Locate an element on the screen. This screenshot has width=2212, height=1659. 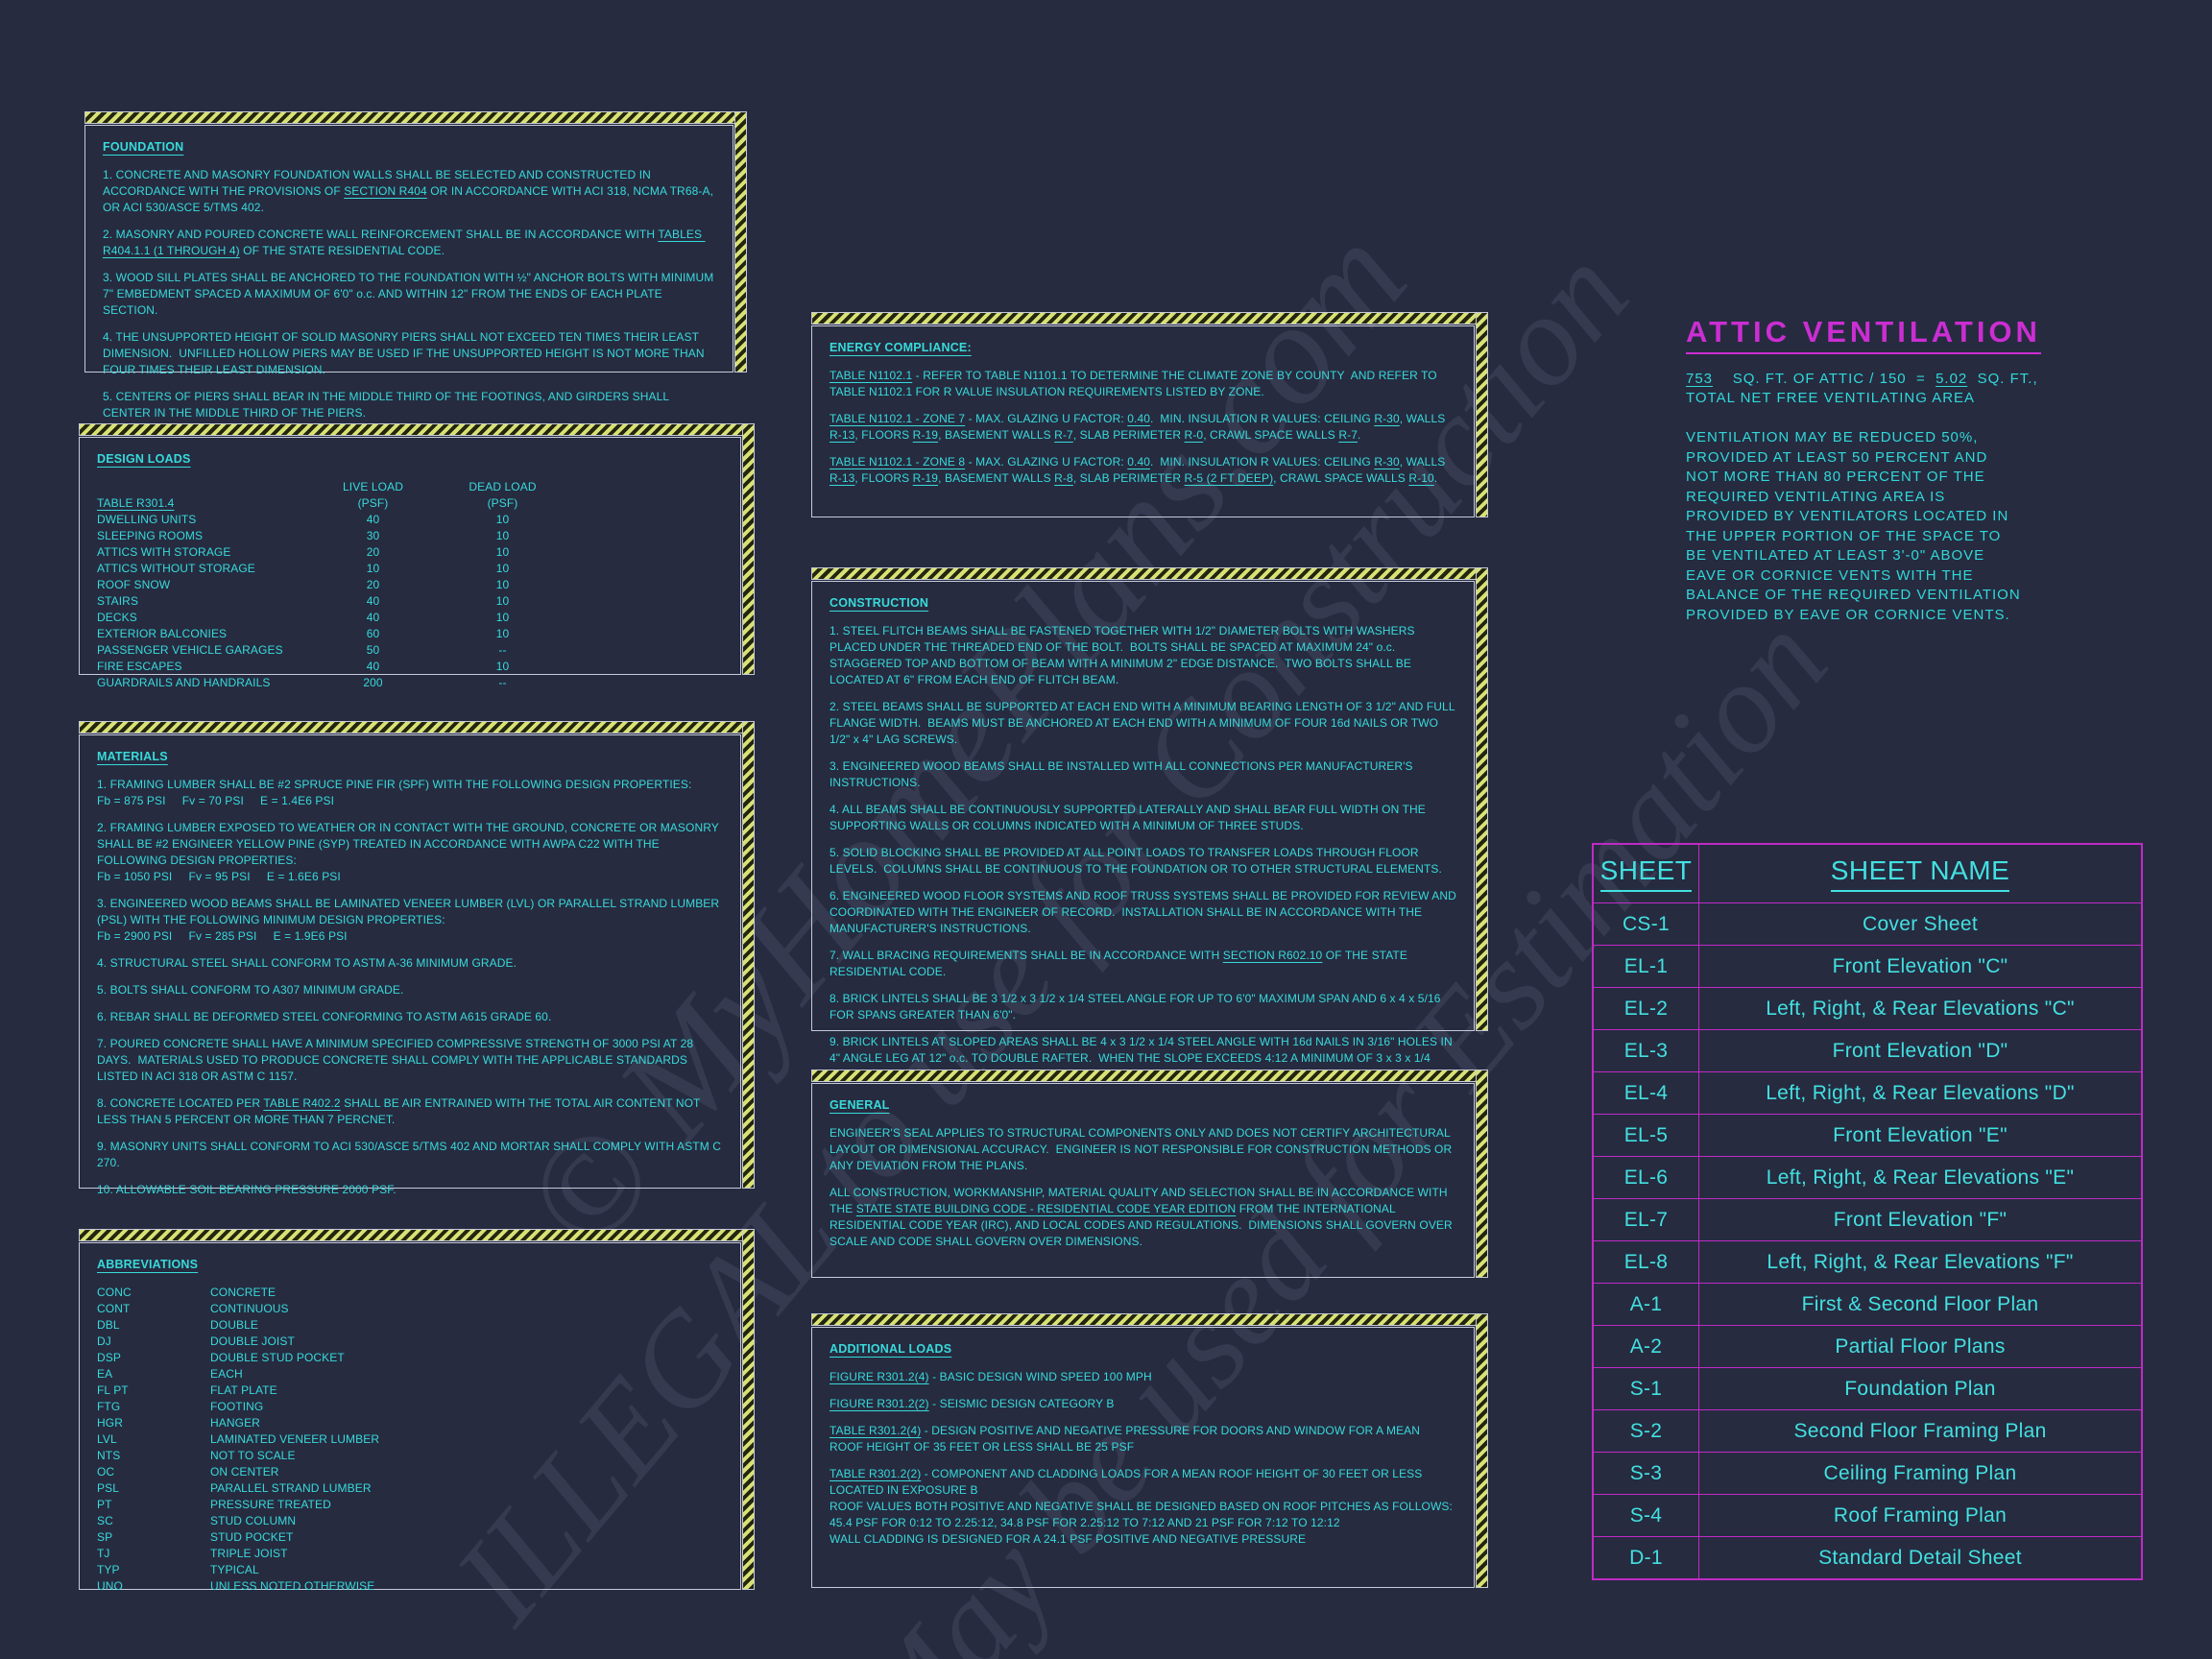
abbreviation-full: EACH is located at coordinates (226, 1374).